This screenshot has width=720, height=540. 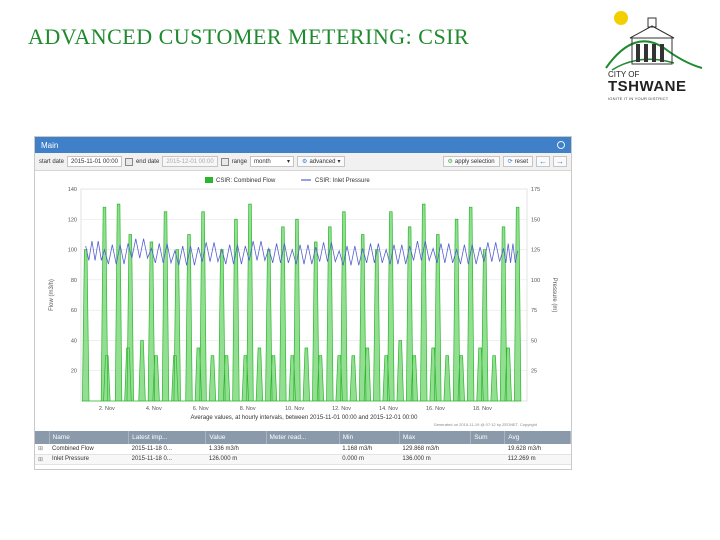 What do you see at coordinates (647, 86) in the screenshot?
I see `logo-city-name: TSHWANE` at bounding box center [647, 86].